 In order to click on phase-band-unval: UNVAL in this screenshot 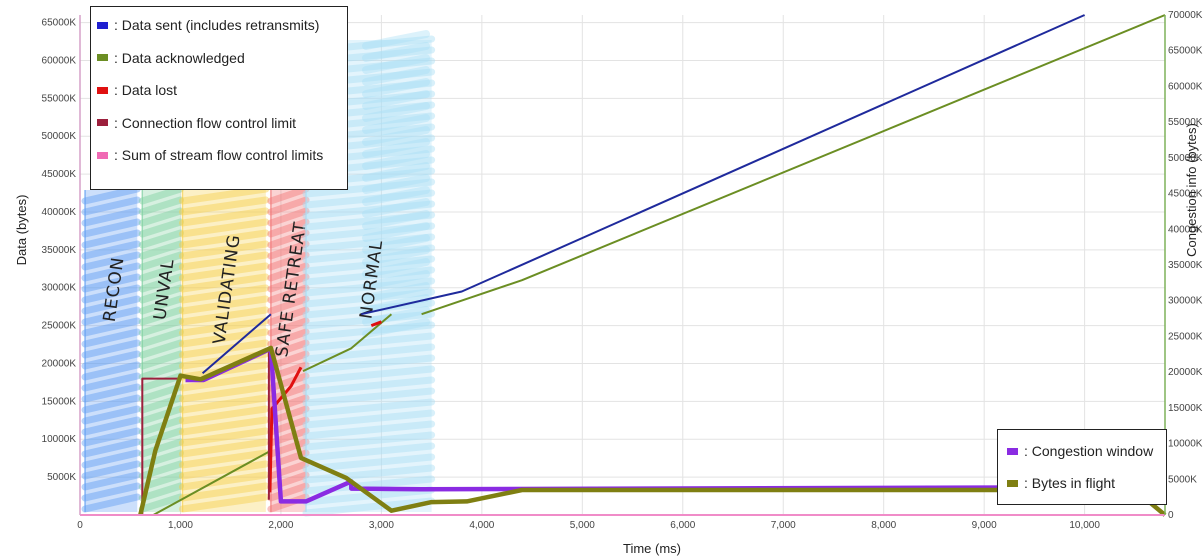, I will do `click(161, 349)`.